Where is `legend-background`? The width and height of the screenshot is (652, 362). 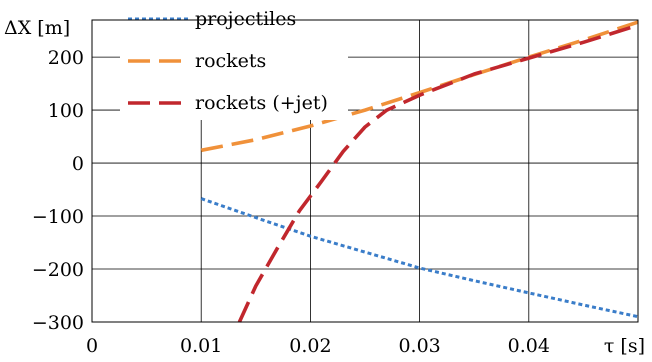 legend-background is located at coordinates (234, 62).